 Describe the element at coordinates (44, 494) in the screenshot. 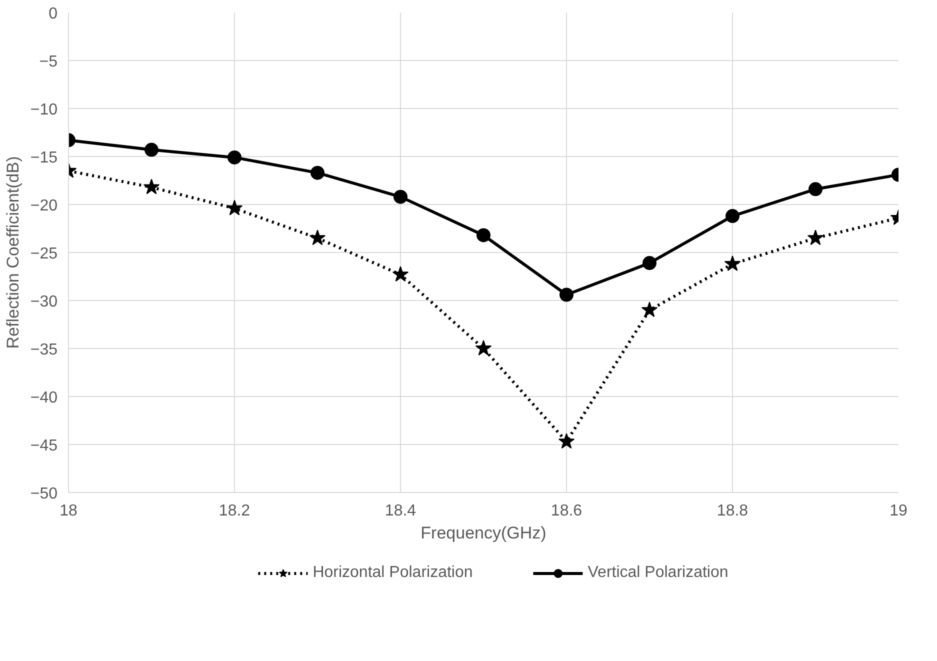

I see `y-tick-label: −50` at that location.